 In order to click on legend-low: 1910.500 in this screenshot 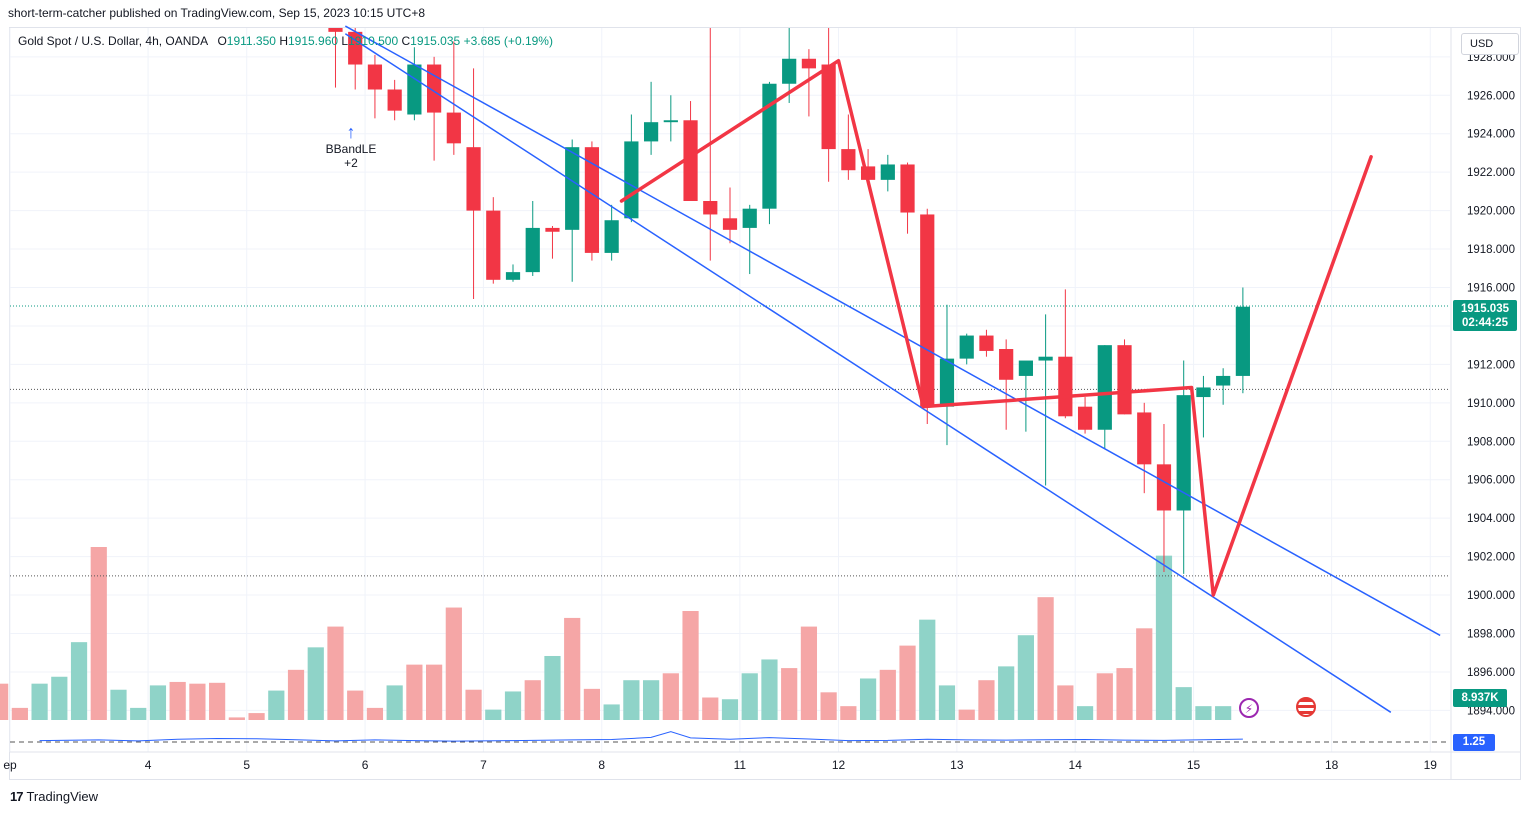, I will do `click(373, 41)`.